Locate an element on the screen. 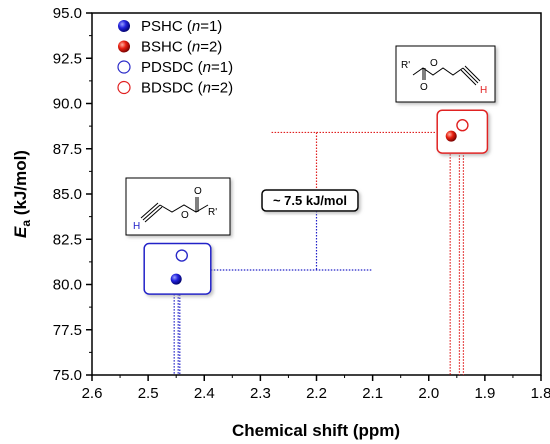 The height and width of the screenshot is (444, 550). point-bdsdc is located at coordinates (462, 125).